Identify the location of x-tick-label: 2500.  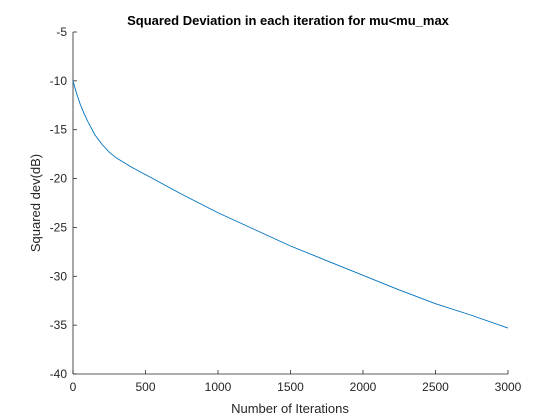
(435, 387).